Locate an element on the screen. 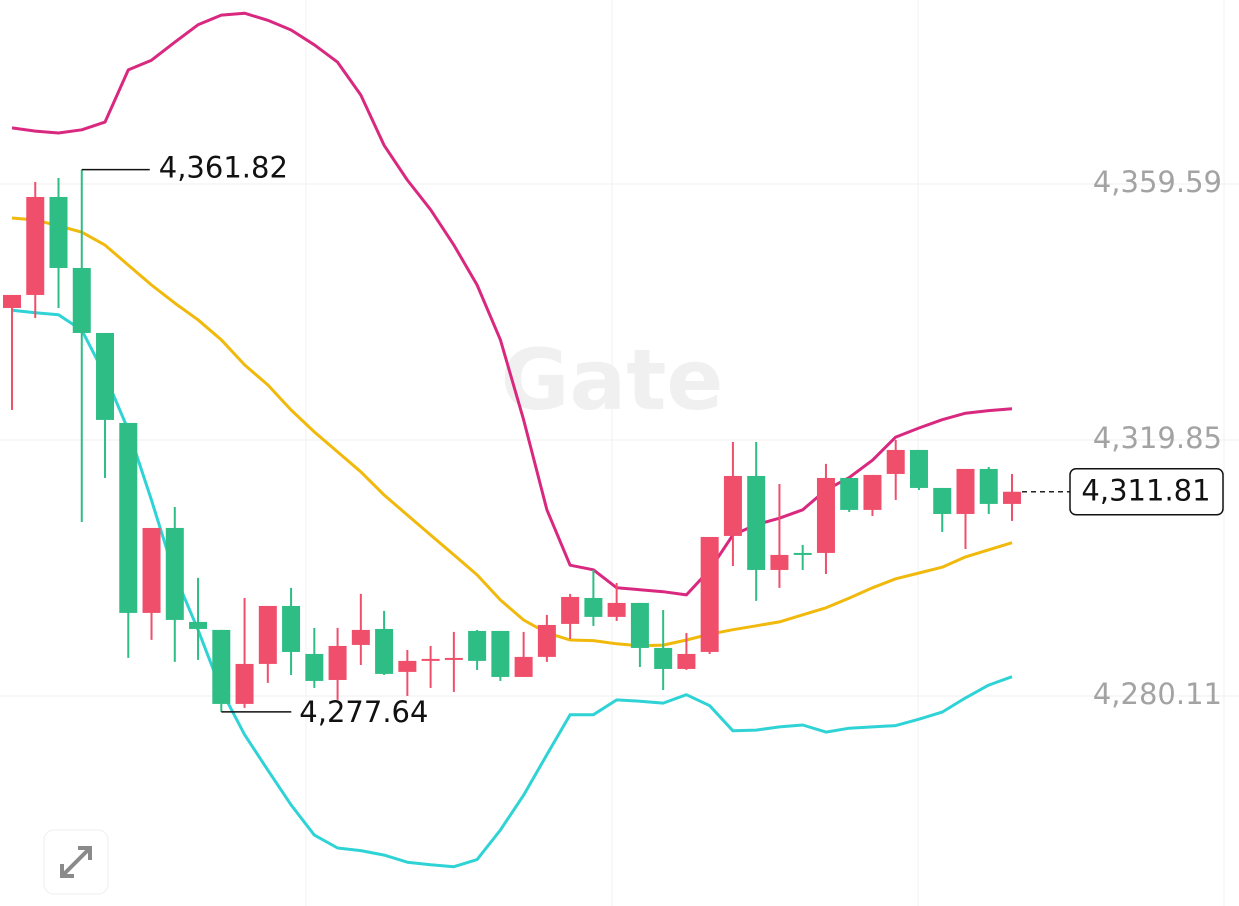 This screenshot has height=906, width=1239. expand-button is located at coordinates (76, 862).